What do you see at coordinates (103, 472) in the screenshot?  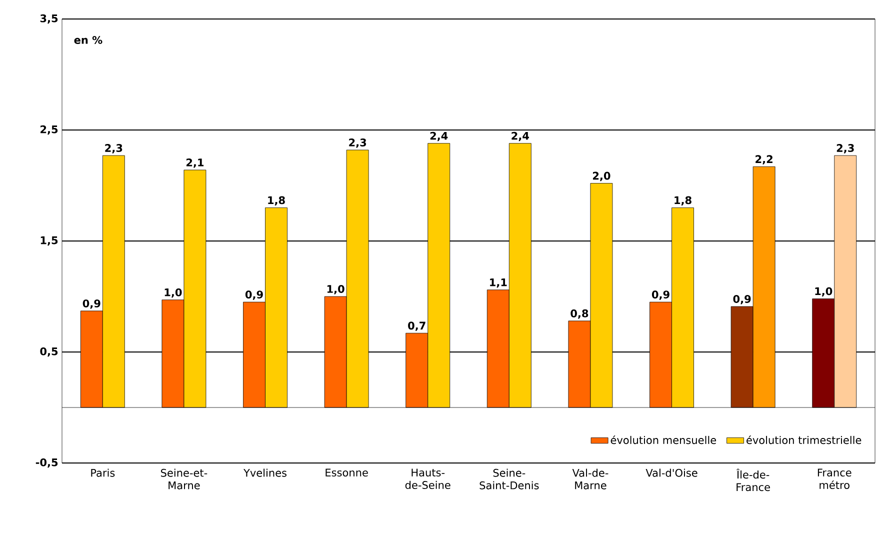 I see `x-tick-label: Paris` at bounding box center [103, 472].